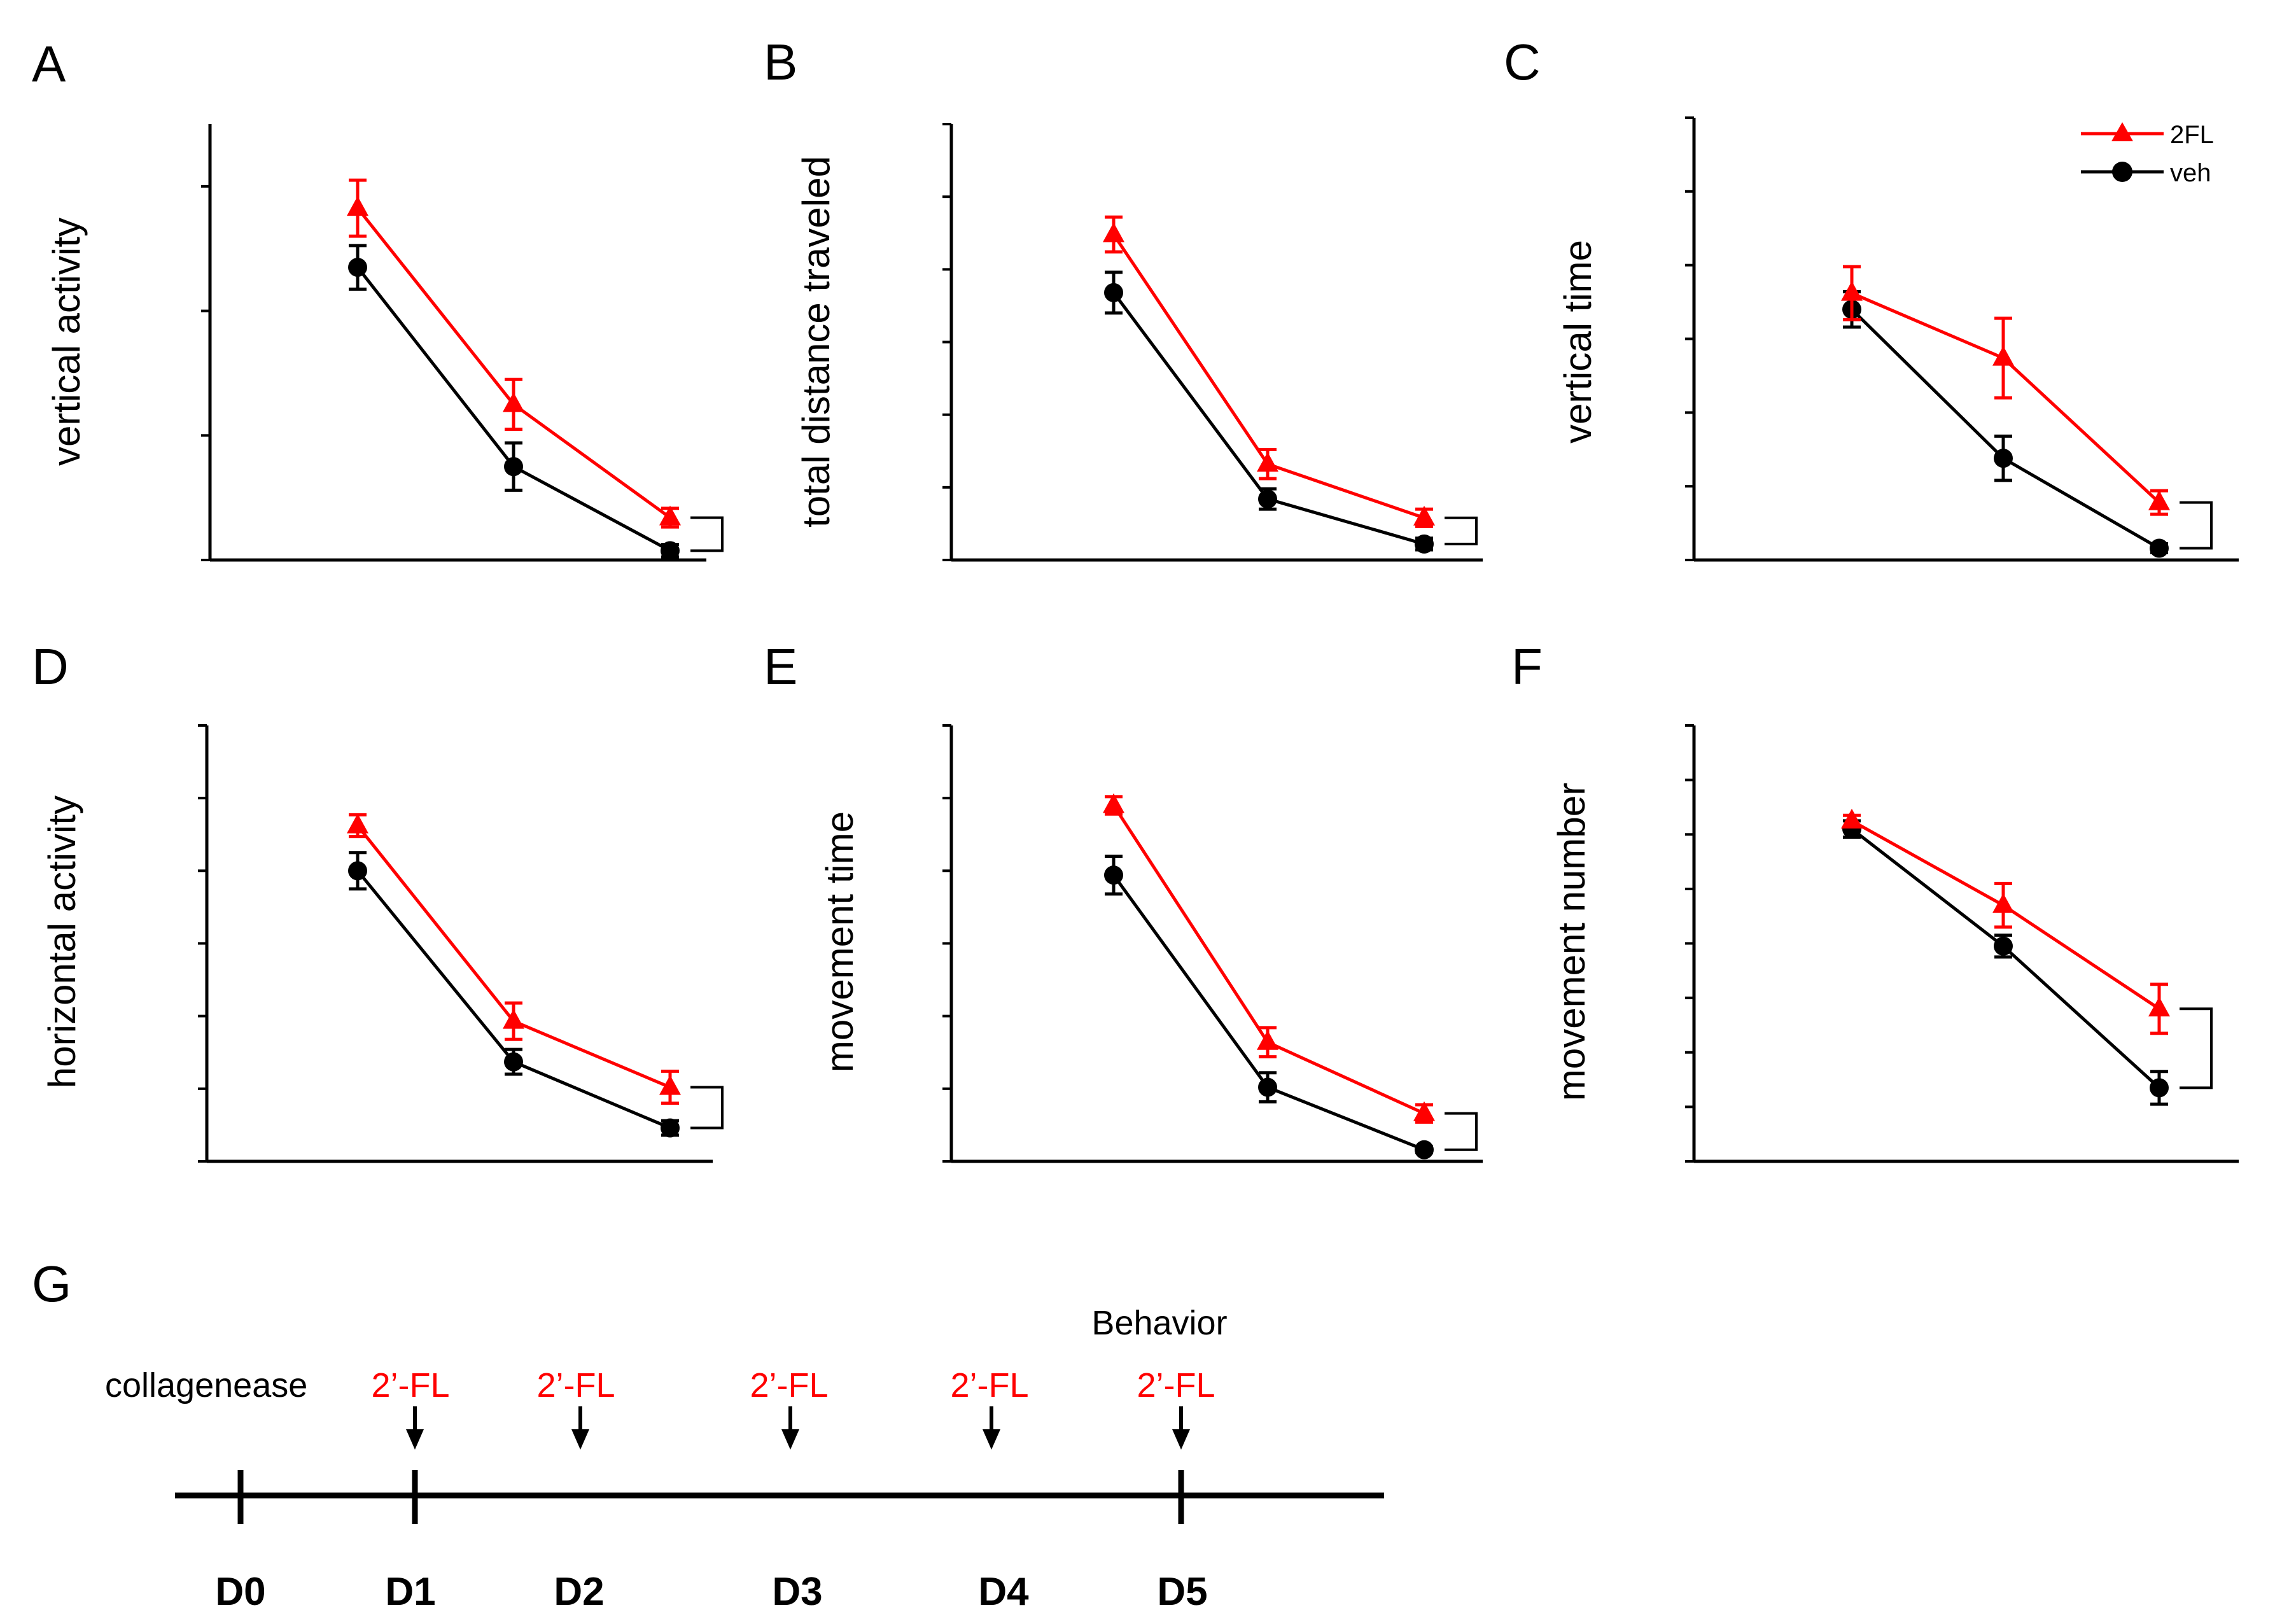  What do you see at coordinates (789, 1385) in the screenshot?
I see `treatment-label-d3: 2’-FL` at bounding box center [789, 1385].